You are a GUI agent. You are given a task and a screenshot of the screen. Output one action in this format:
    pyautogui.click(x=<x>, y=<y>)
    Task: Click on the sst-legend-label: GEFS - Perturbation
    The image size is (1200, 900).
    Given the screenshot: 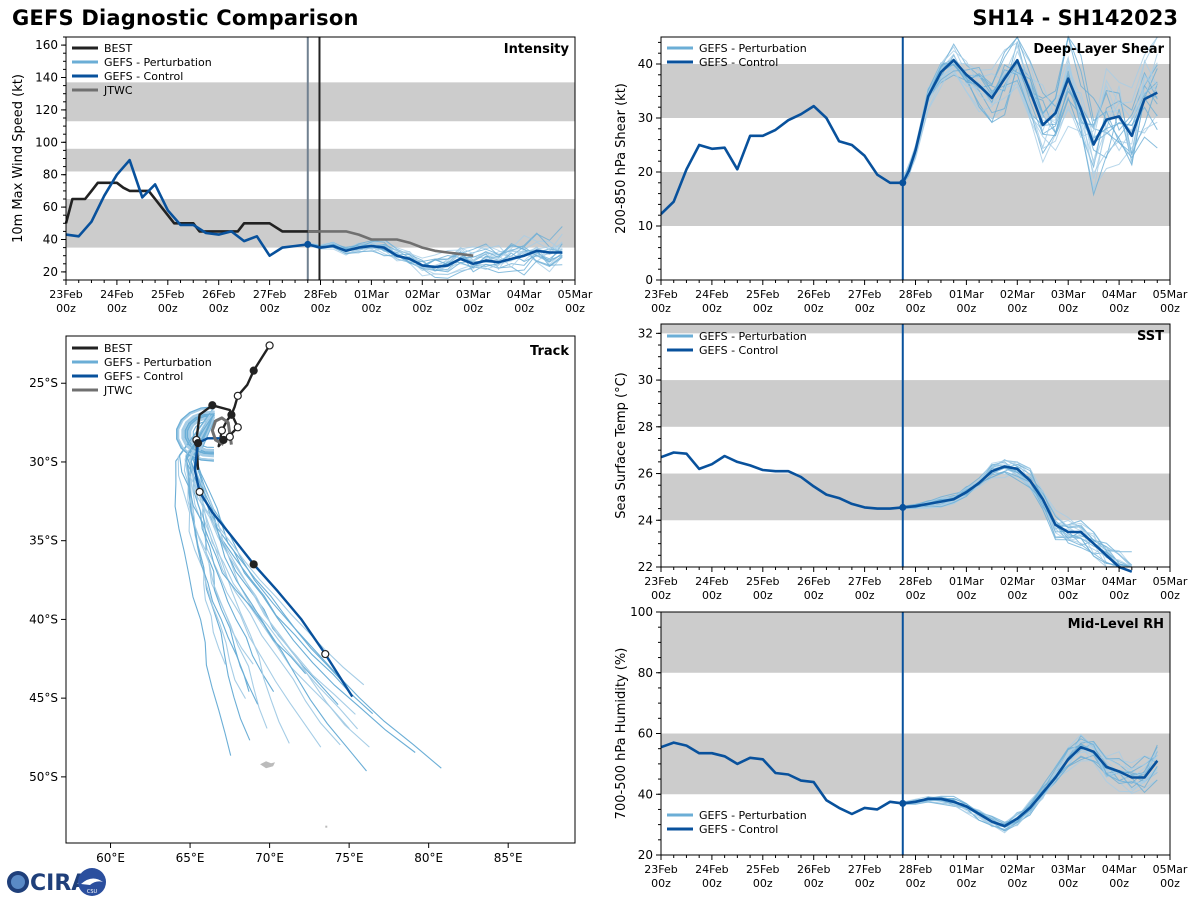 What is the action you would take?
    pyautogui.click(x=753, y=336)
    